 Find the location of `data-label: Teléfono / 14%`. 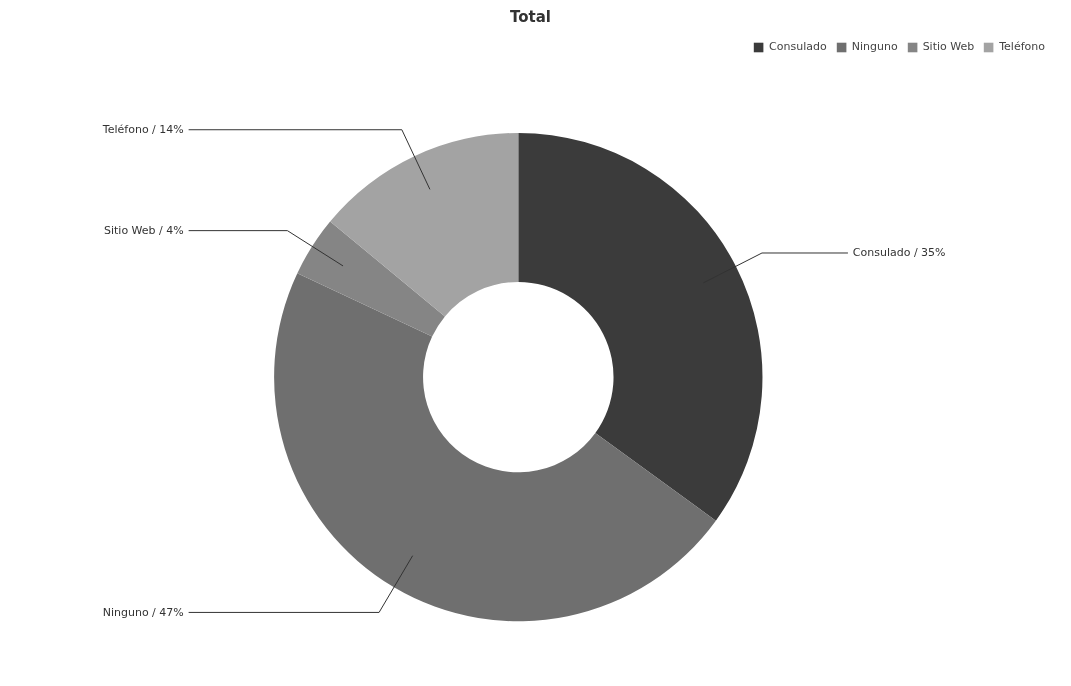

data-label: Teléfono / 14% is located at coordinates (142, 130).